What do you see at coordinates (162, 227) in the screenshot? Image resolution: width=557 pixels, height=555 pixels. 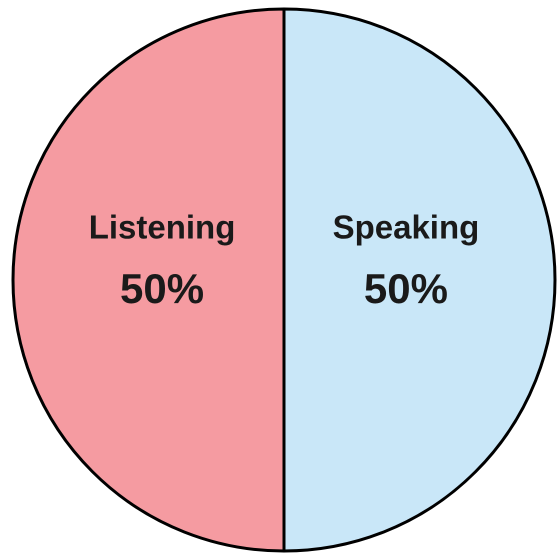 I see `slice-label: Listening` at bounding box center [162, 227].